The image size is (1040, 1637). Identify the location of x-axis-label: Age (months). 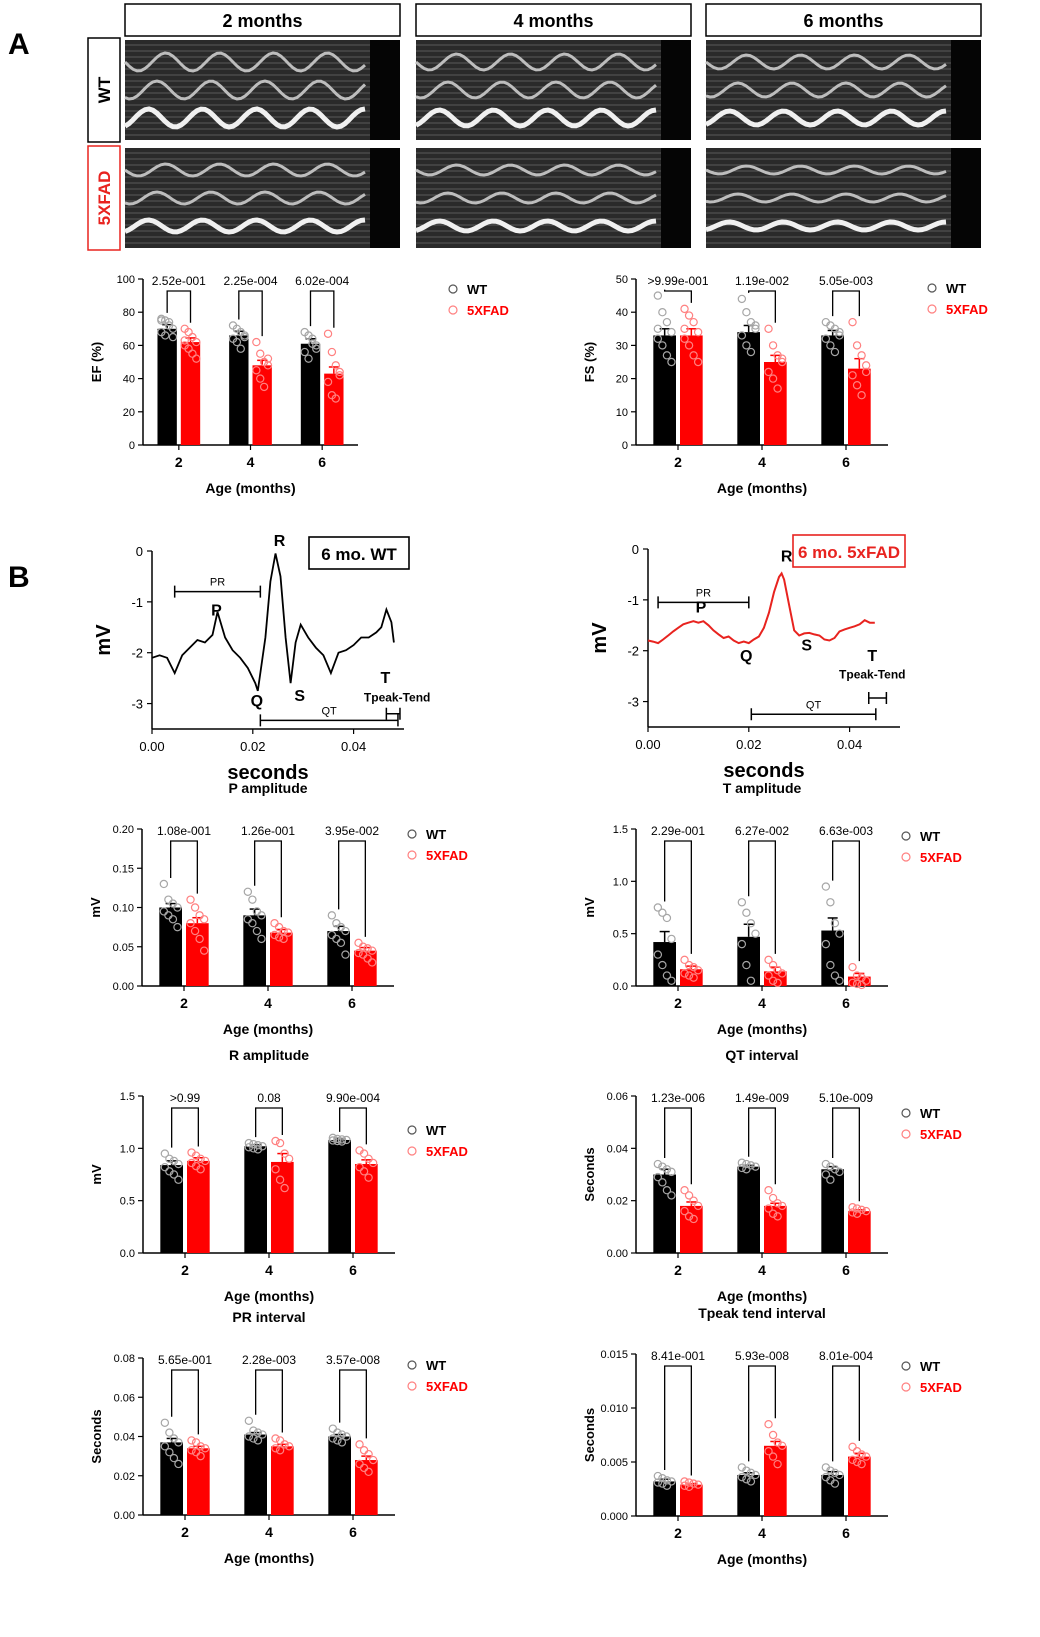
(269, 1296).